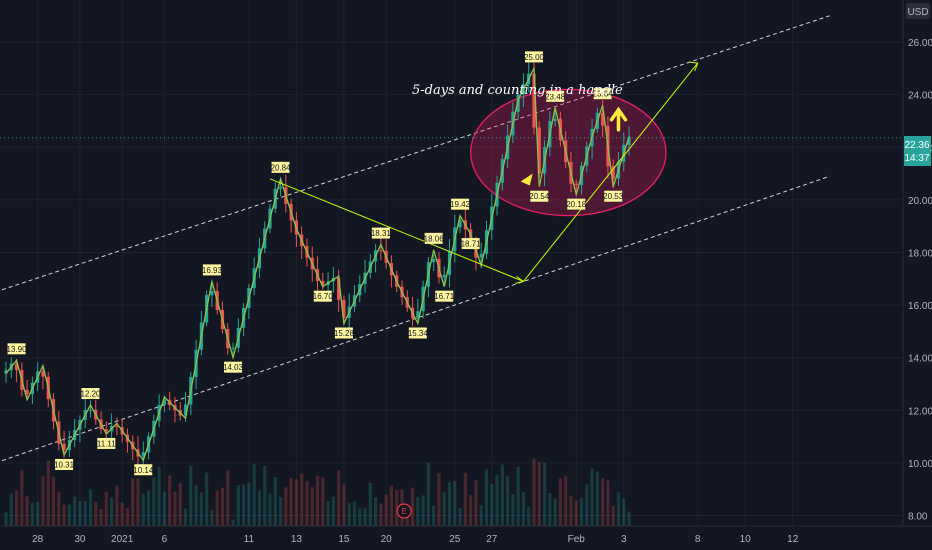 The height and width of the screenshot is (550, 932). What do you see at coordinates (344, 539) in the screenshot?
I see `time-tick-label: 15` at bounding box center [344, 539].